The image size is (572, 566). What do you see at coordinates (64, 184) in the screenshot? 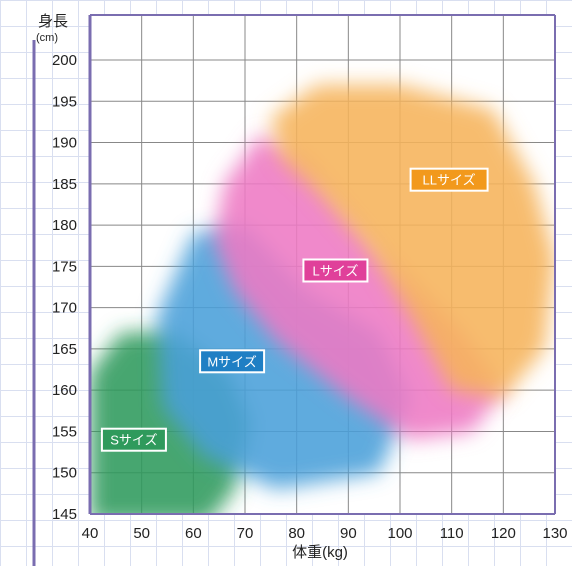
I see `y-tick-label-185: 185` at bounding box center [64, 184].